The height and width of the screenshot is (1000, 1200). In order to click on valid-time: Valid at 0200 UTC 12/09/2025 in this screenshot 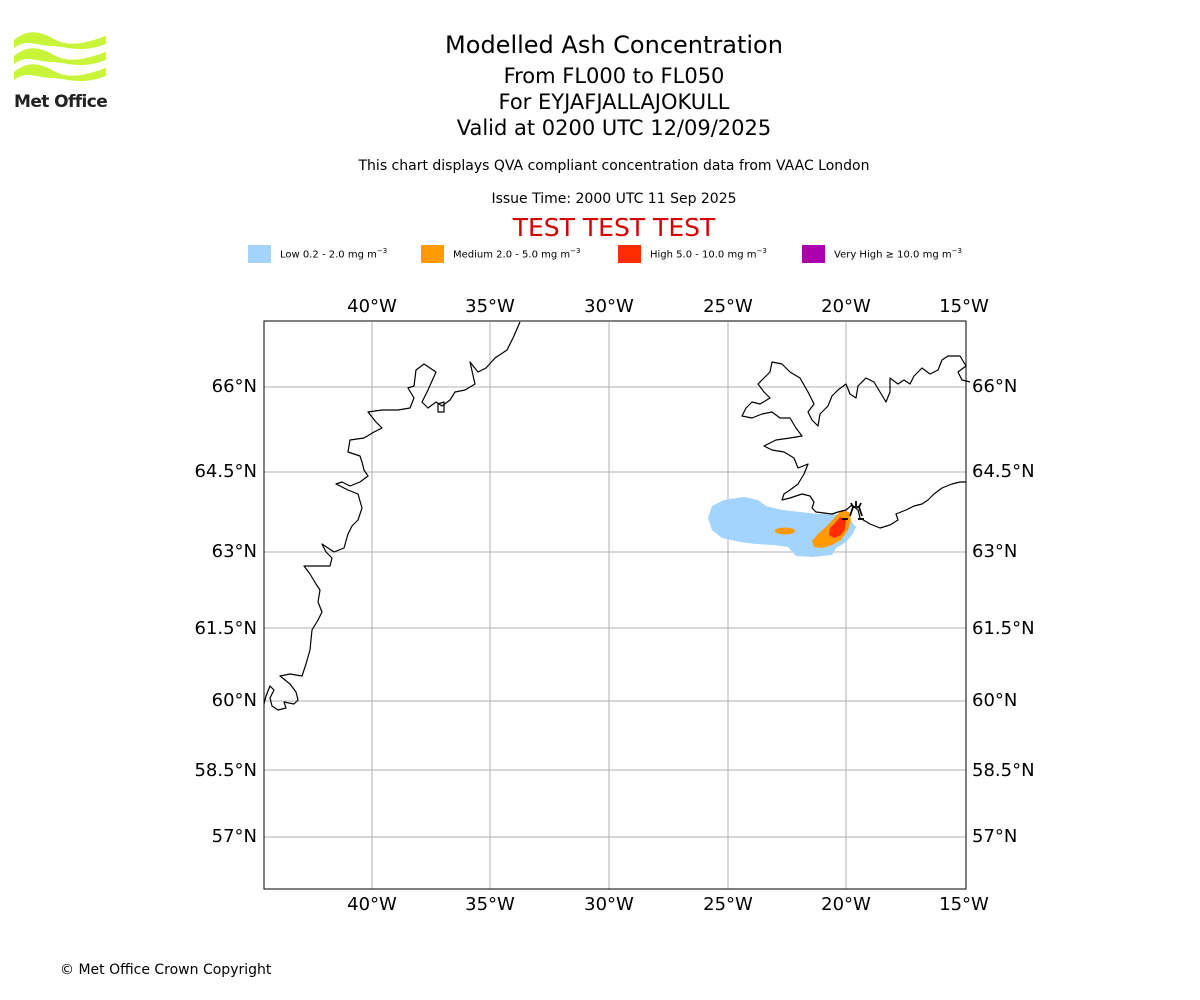, I will do `click(614, 128)`.